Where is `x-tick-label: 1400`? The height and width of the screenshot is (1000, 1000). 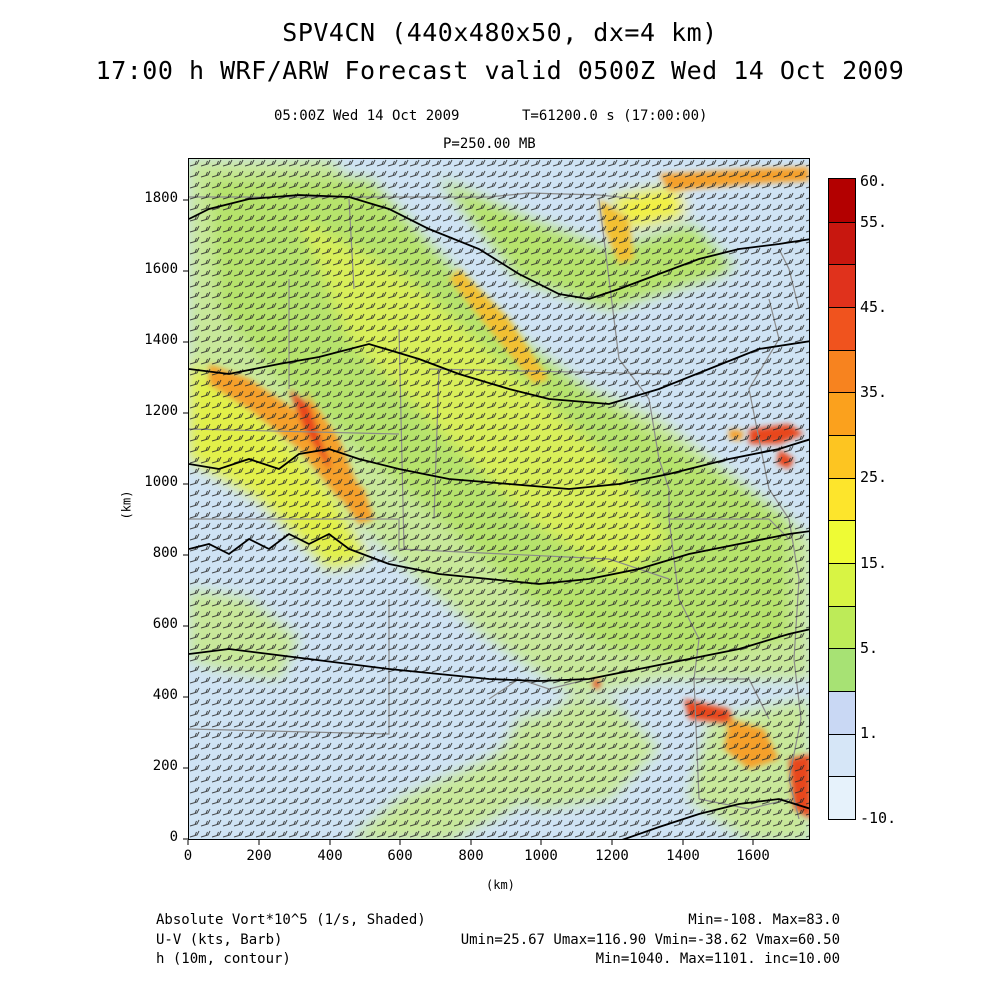 x-tick-label: 1400 is located at coordinates (683, 856).